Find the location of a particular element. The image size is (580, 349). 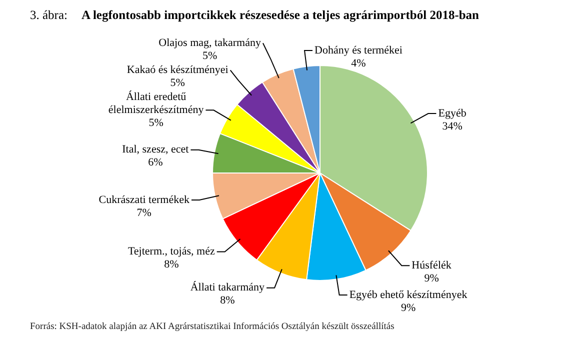

data-label: 4% is located at coordinates (358, 63).